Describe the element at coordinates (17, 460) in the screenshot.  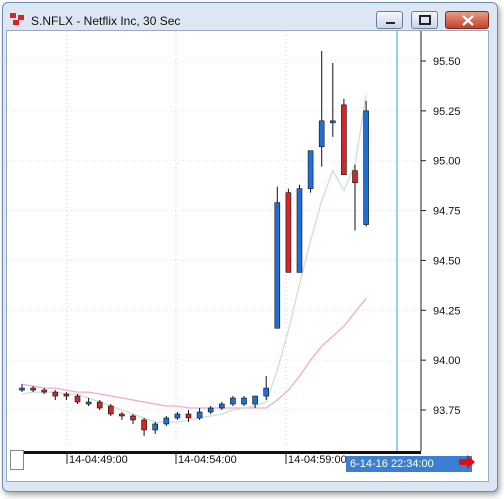
I see `scroll-handle` at that location.